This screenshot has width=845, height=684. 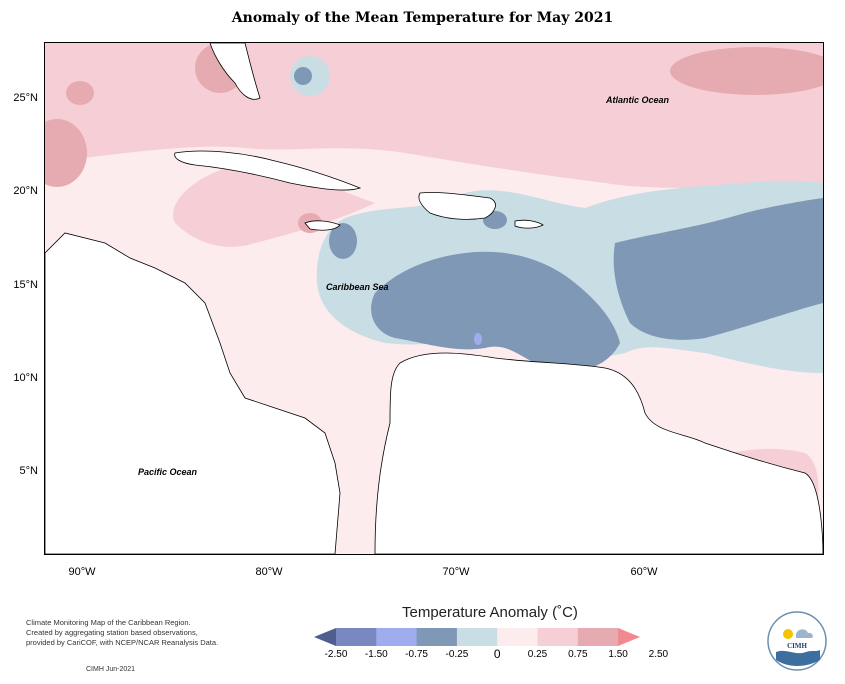 I want to click on logo-text: CIMH, so click(x=797, y=646).